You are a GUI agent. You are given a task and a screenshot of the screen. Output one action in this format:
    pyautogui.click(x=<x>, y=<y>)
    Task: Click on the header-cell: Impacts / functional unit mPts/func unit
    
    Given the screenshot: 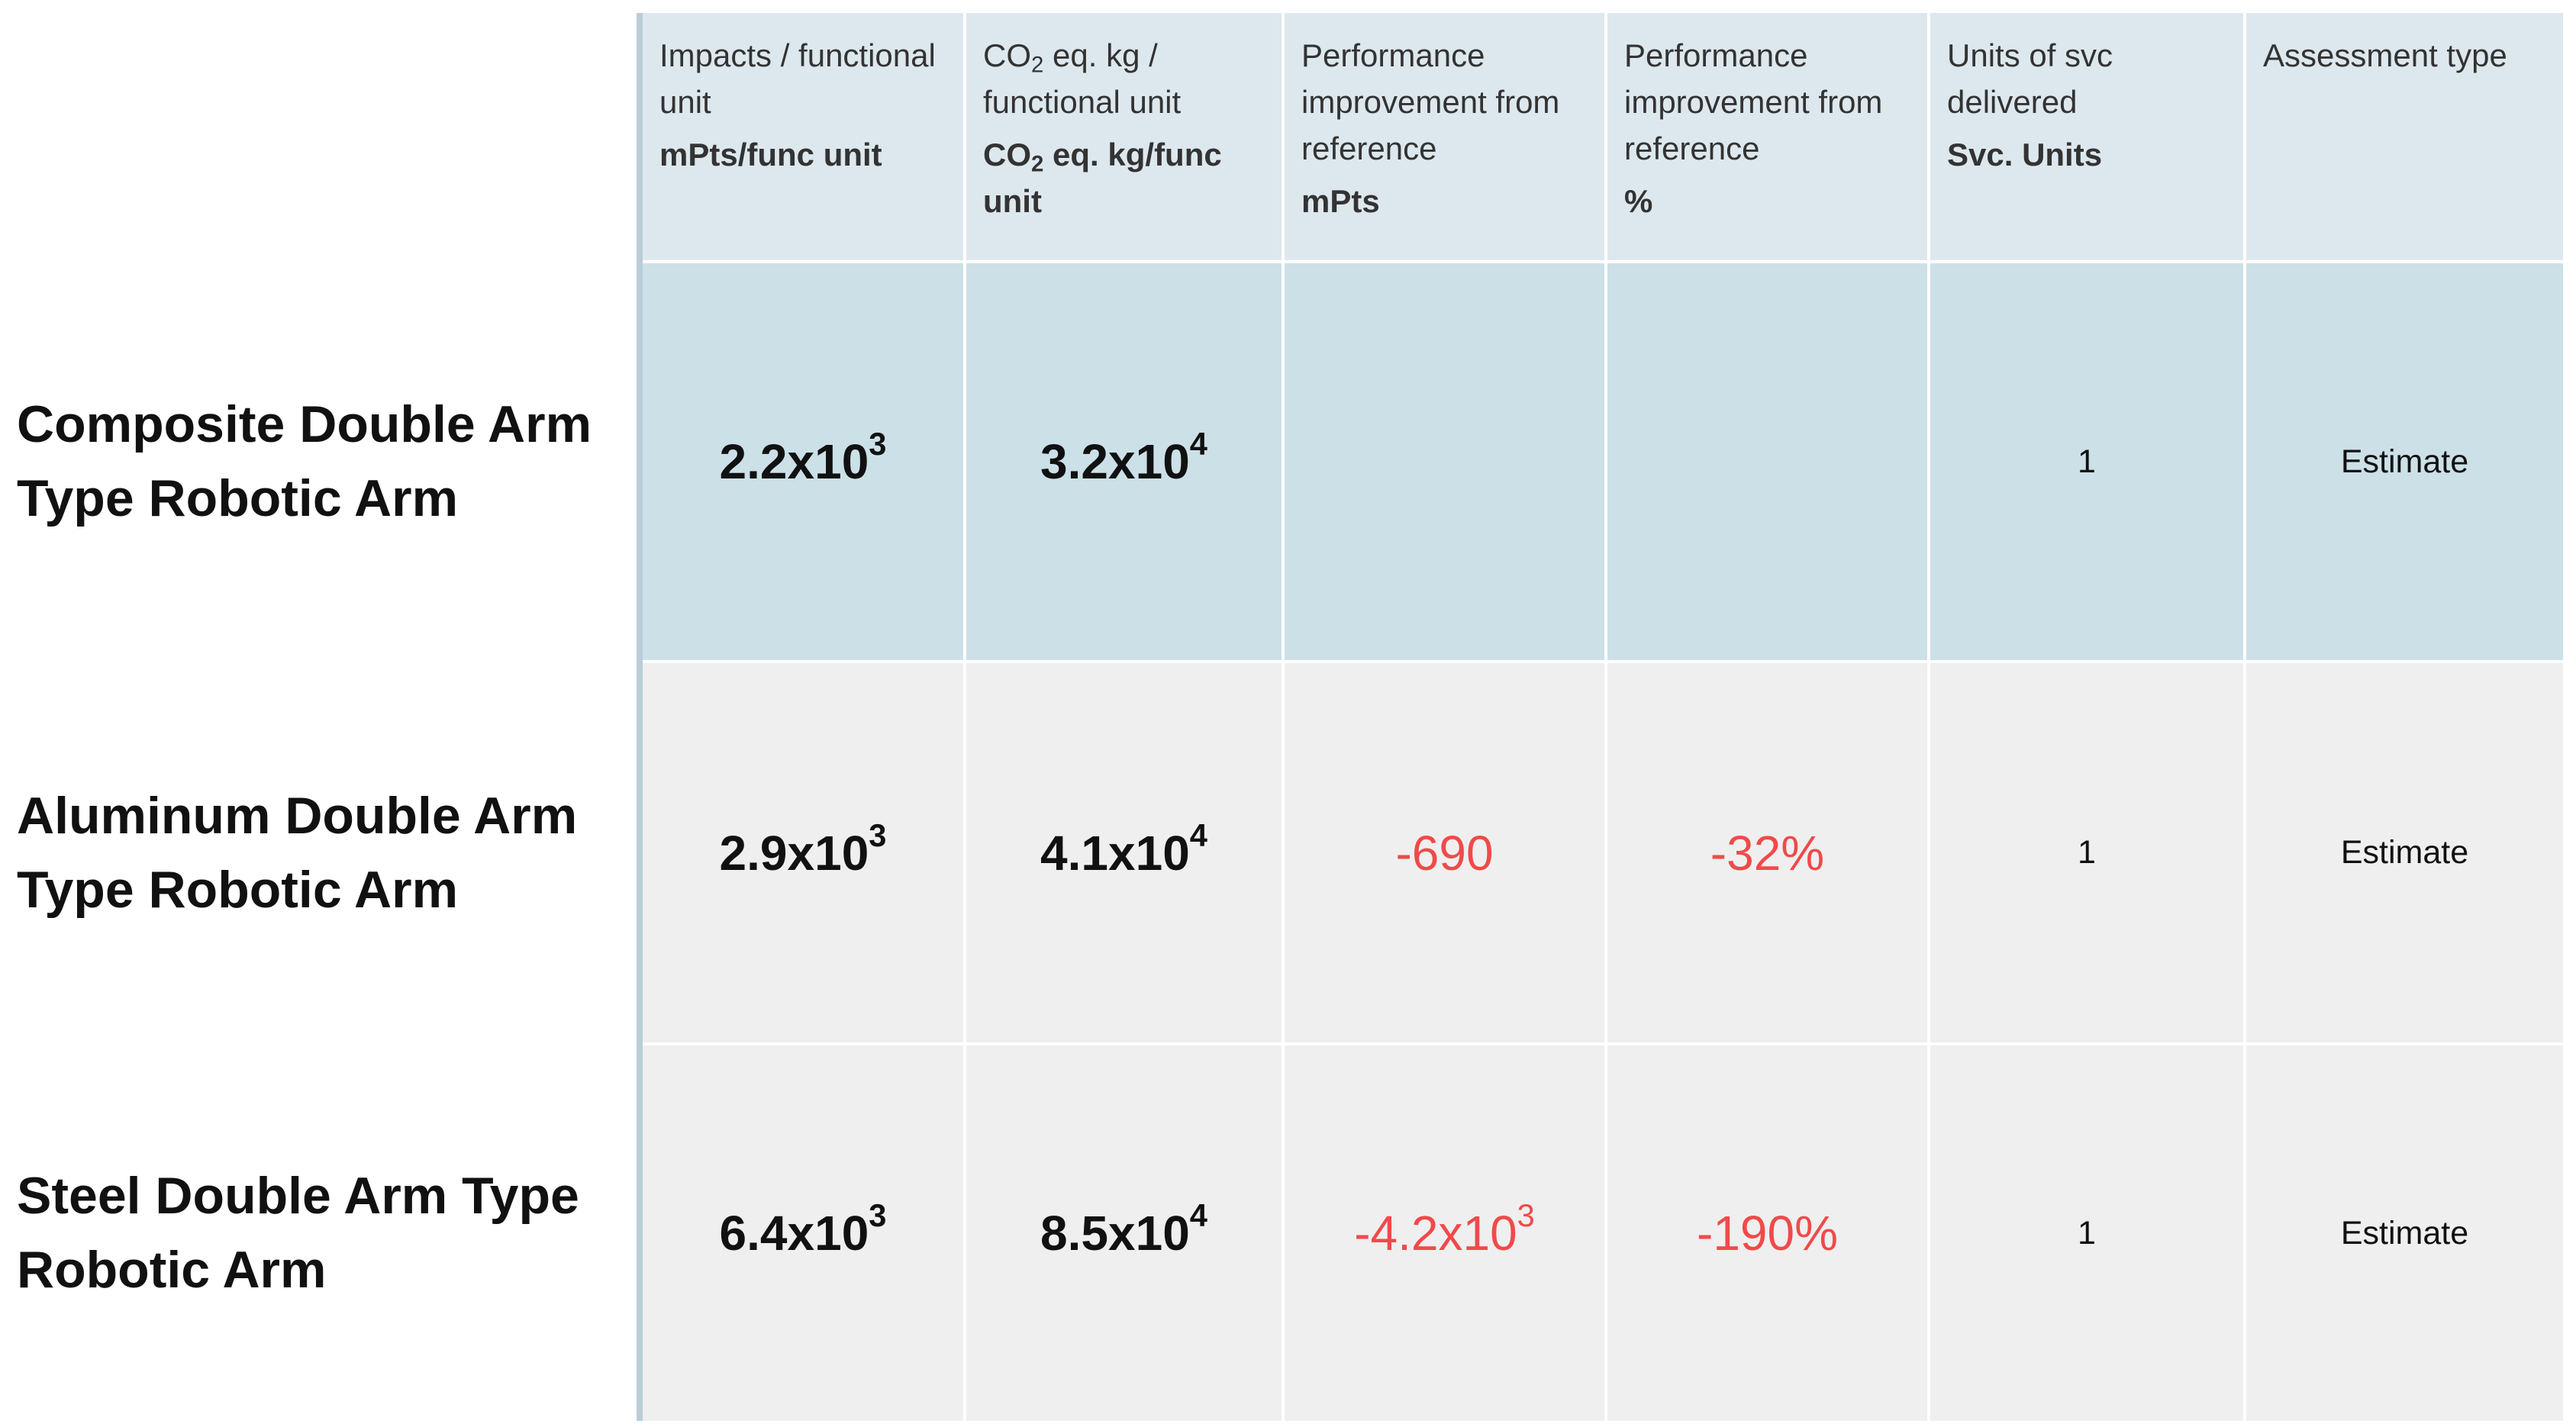 What is the action you would take?
    pyautogui.click(x=803, y=136)
    